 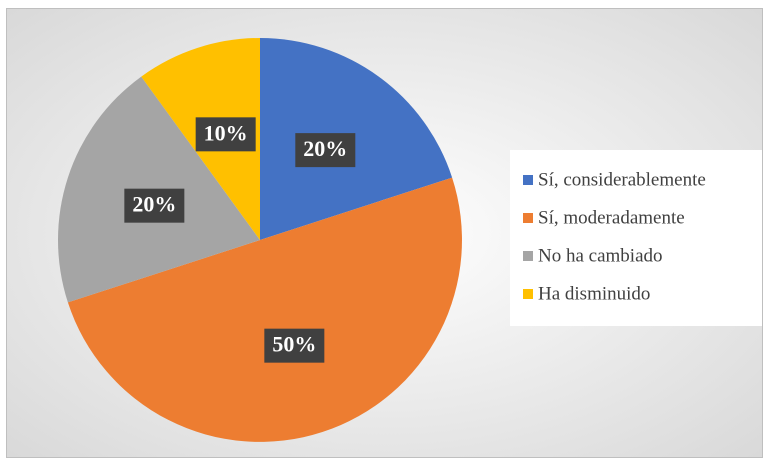 I want to click on pie-slice, so click(x=356, y=139).